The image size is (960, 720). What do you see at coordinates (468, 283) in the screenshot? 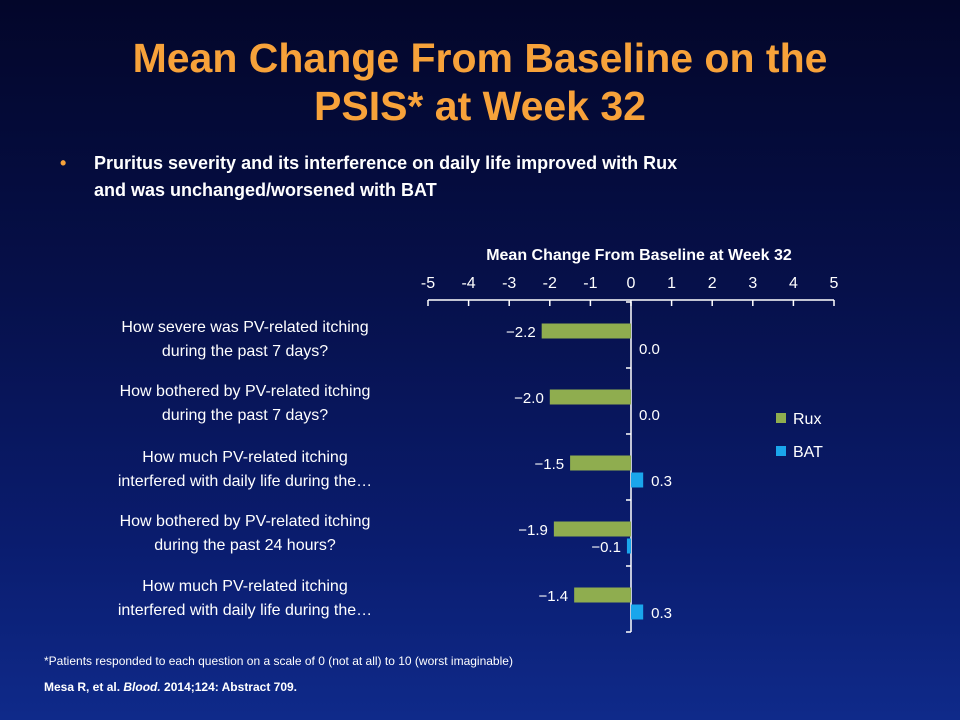
I see `x-tick-label: -4` at bounding box center [468, 283].